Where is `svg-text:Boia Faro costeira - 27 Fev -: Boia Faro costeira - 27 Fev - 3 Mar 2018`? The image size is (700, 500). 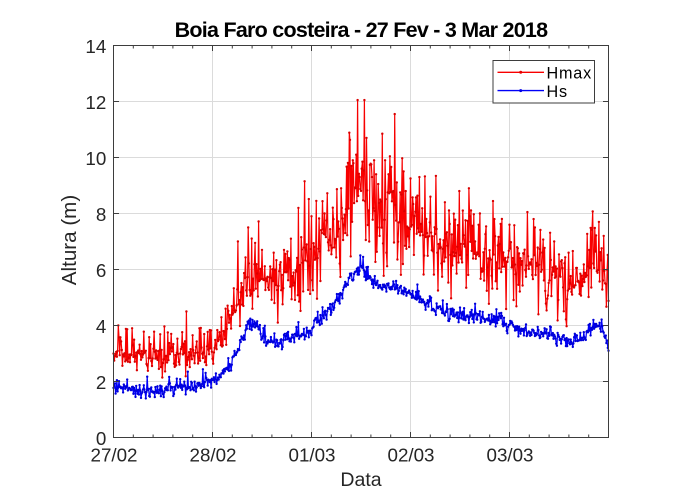 svg-text:Boia Faro costeira - 27 Fev -: Boia Faro costeira - 27 Fev - 3 Mar 2018 is located at coordinates (361, 30).